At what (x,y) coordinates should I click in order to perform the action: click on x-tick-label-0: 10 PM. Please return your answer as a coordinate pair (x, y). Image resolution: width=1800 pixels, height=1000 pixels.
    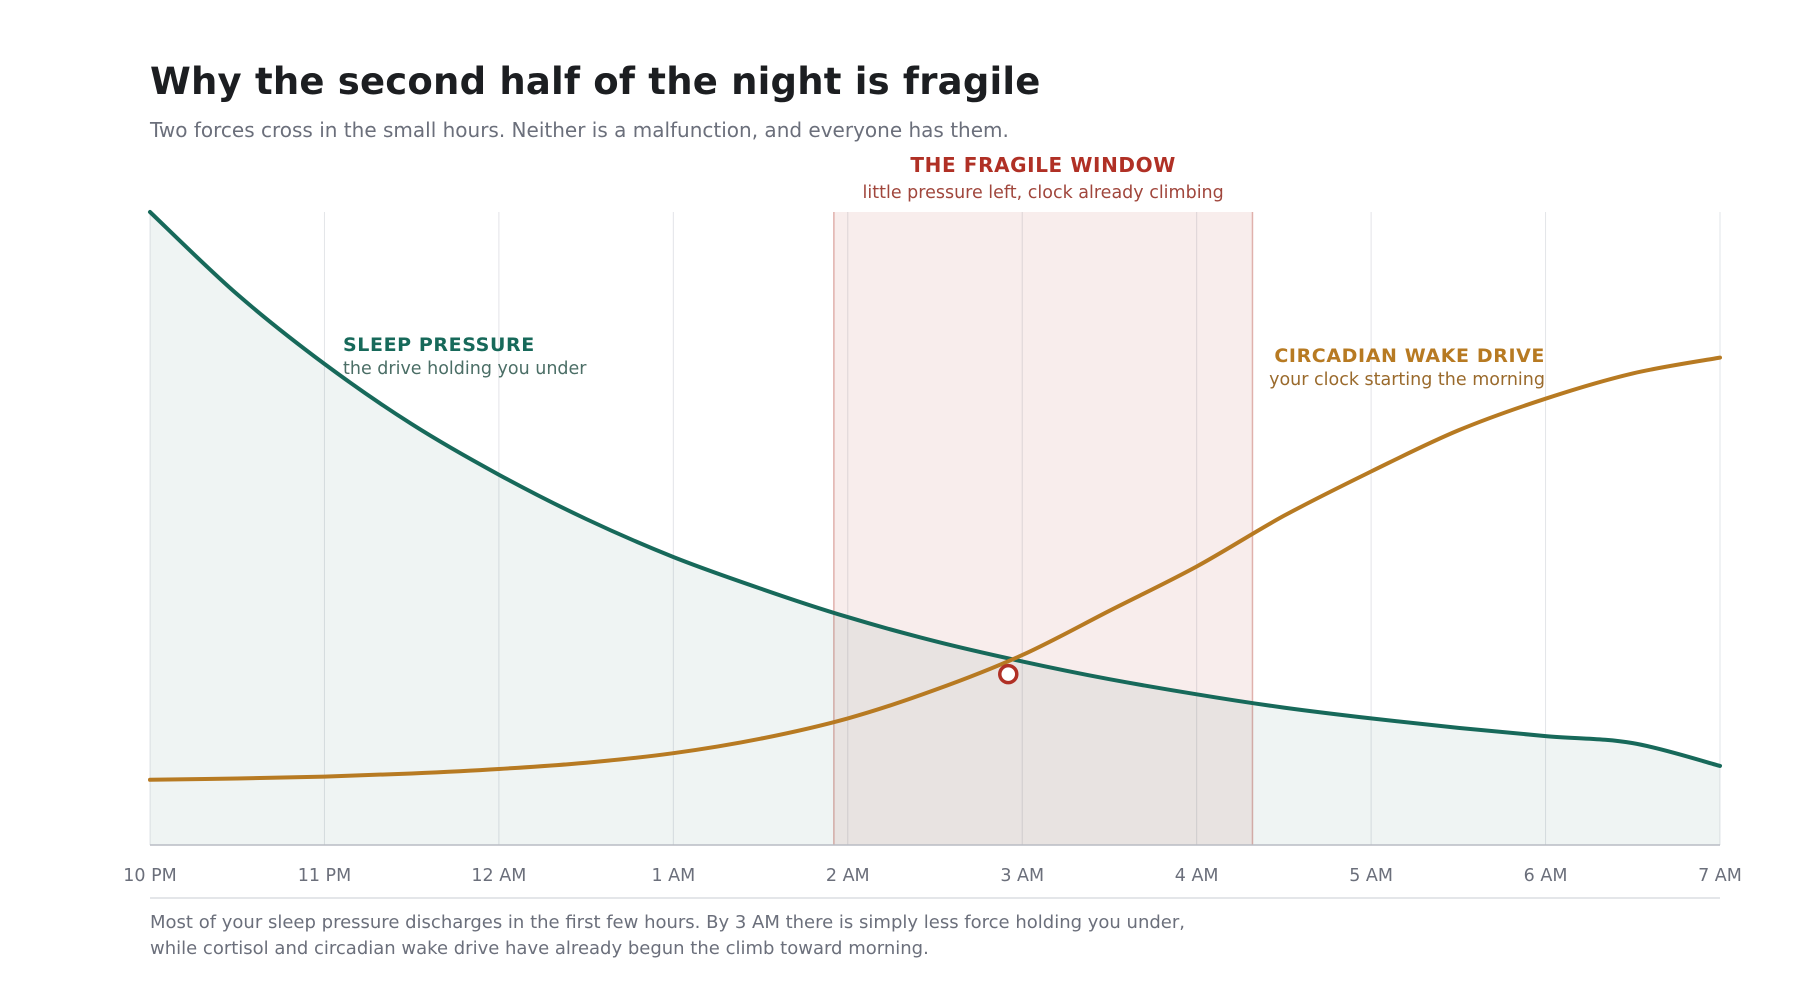
    Looking at the image, I should click on (149, 876).